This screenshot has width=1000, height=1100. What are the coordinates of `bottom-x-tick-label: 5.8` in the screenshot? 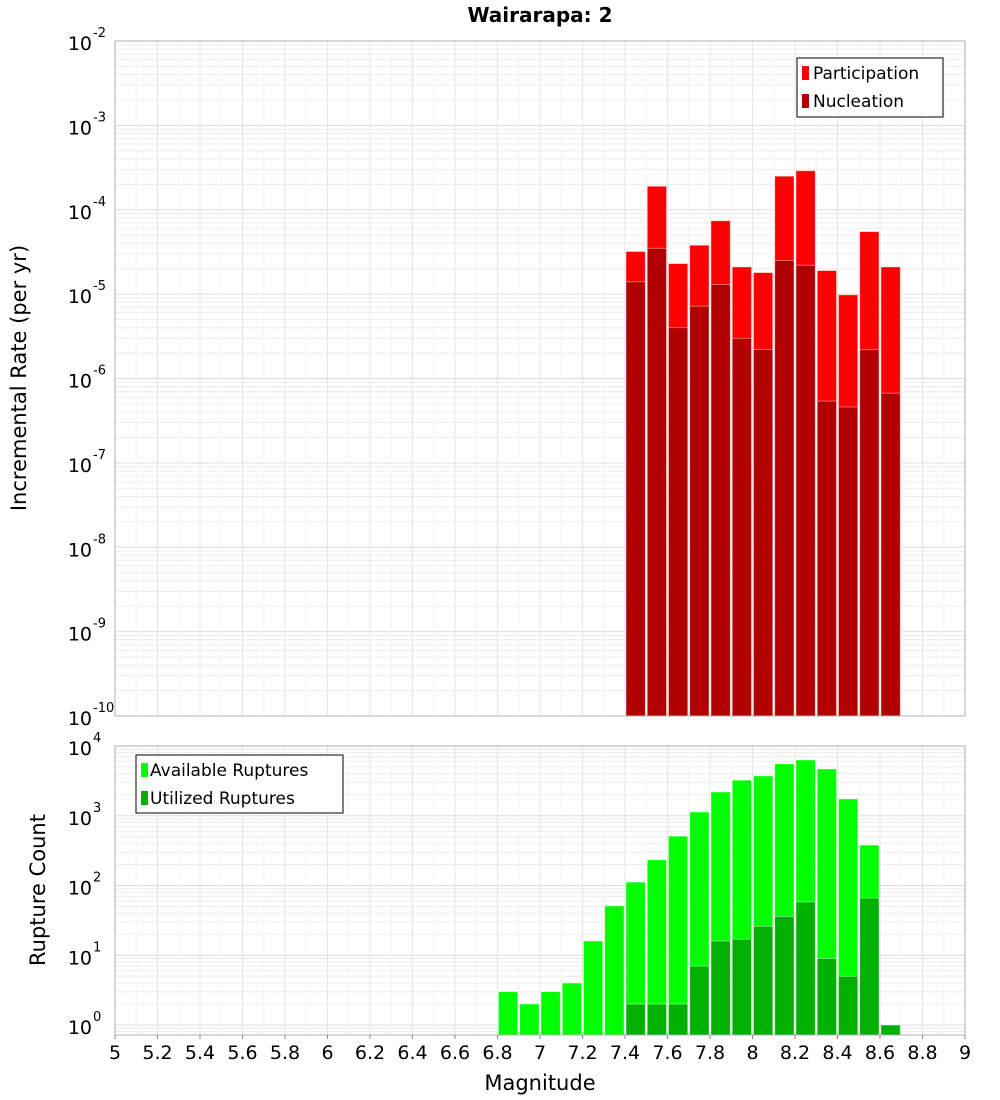 It's located at (285, 1053).